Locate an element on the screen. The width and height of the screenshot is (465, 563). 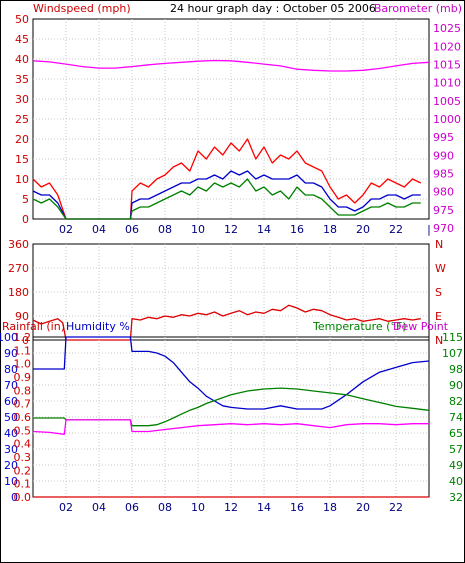
dew-point-axis-label: Dew Point is located at coordinates (421, 326).